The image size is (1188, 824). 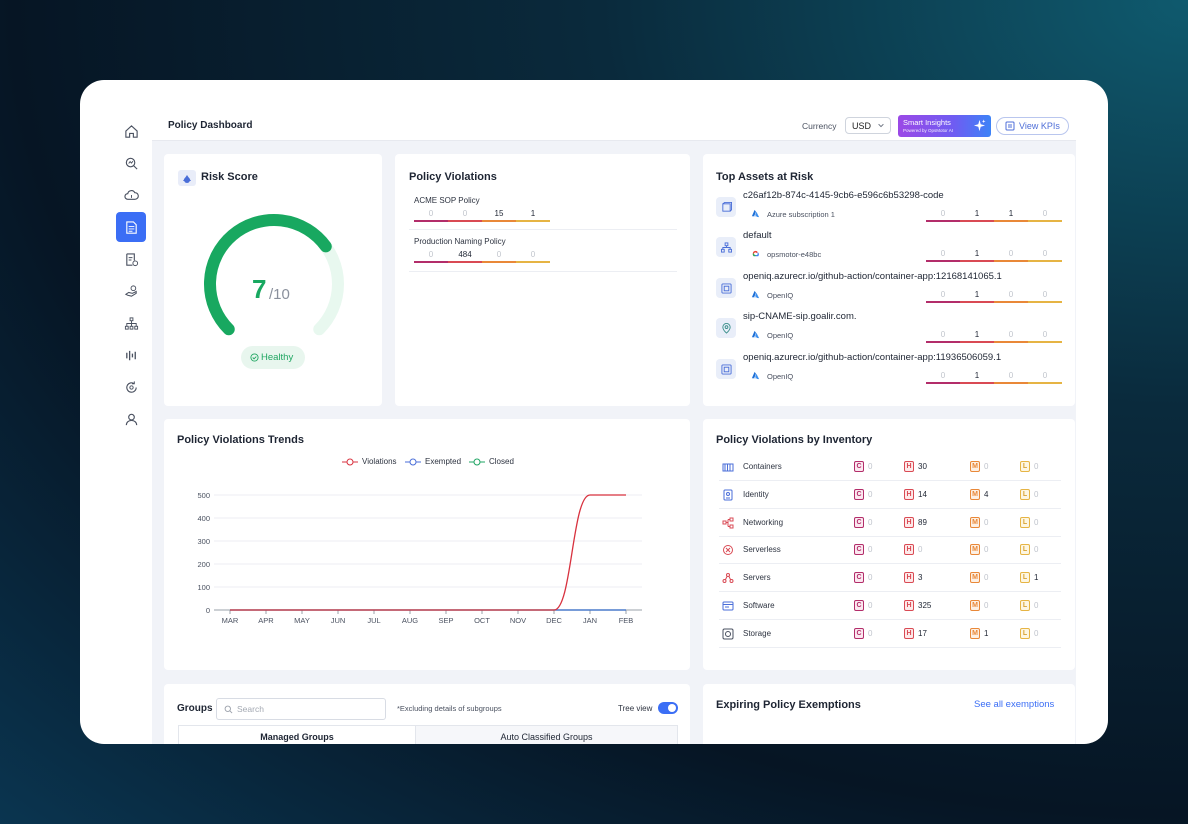 What do you see at coordinates (131, 323) in the screenshot?
I see `sidebar-item-hierarchy` at bounding box center [131, 323].